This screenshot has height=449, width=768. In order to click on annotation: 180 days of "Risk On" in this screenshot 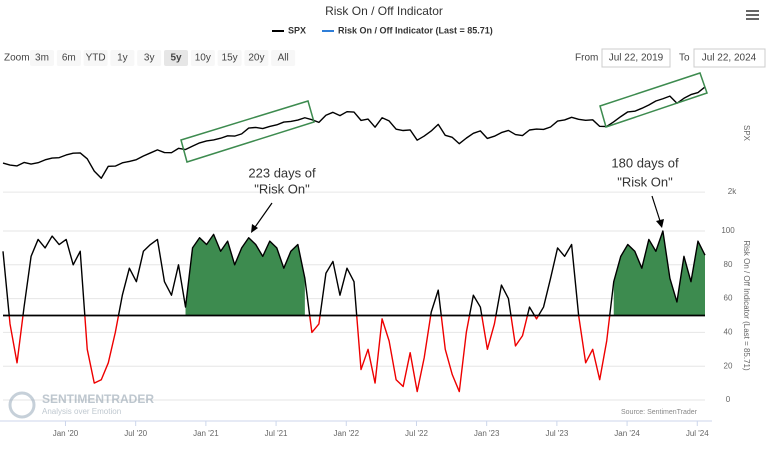, I will do `click(645, 191)`.